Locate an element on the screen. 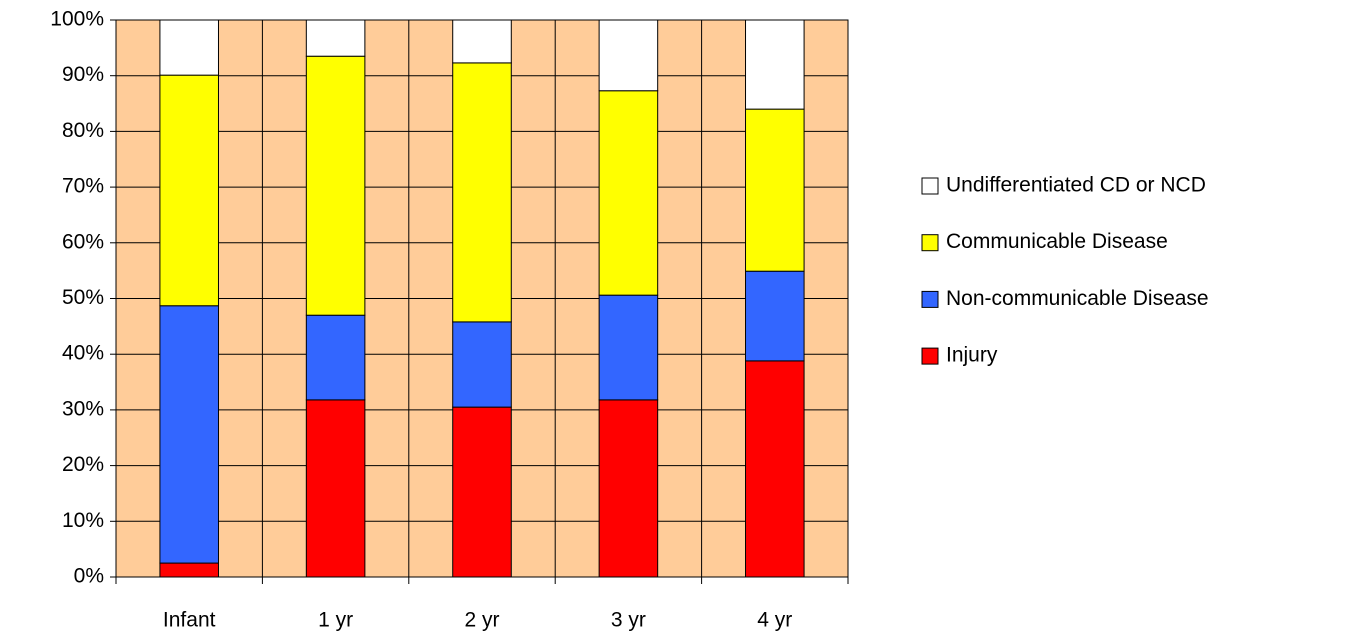 The width and height of the screenshot is (1370, 636). y-tick-label: 70% is located at coordinates (83, 186).